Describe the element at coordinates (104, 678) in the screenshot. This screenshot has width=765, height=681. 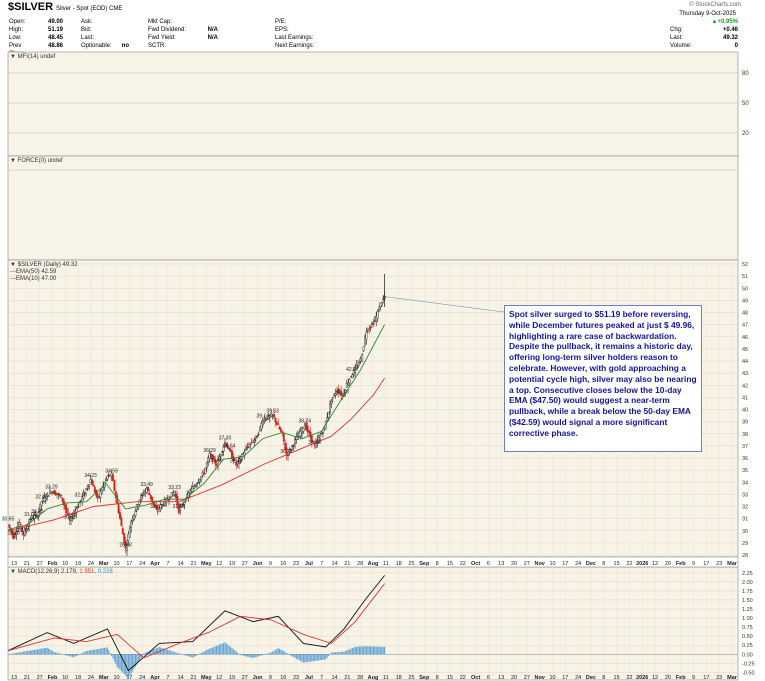
I see `x-tick-label-bottom: Mar` at that location.